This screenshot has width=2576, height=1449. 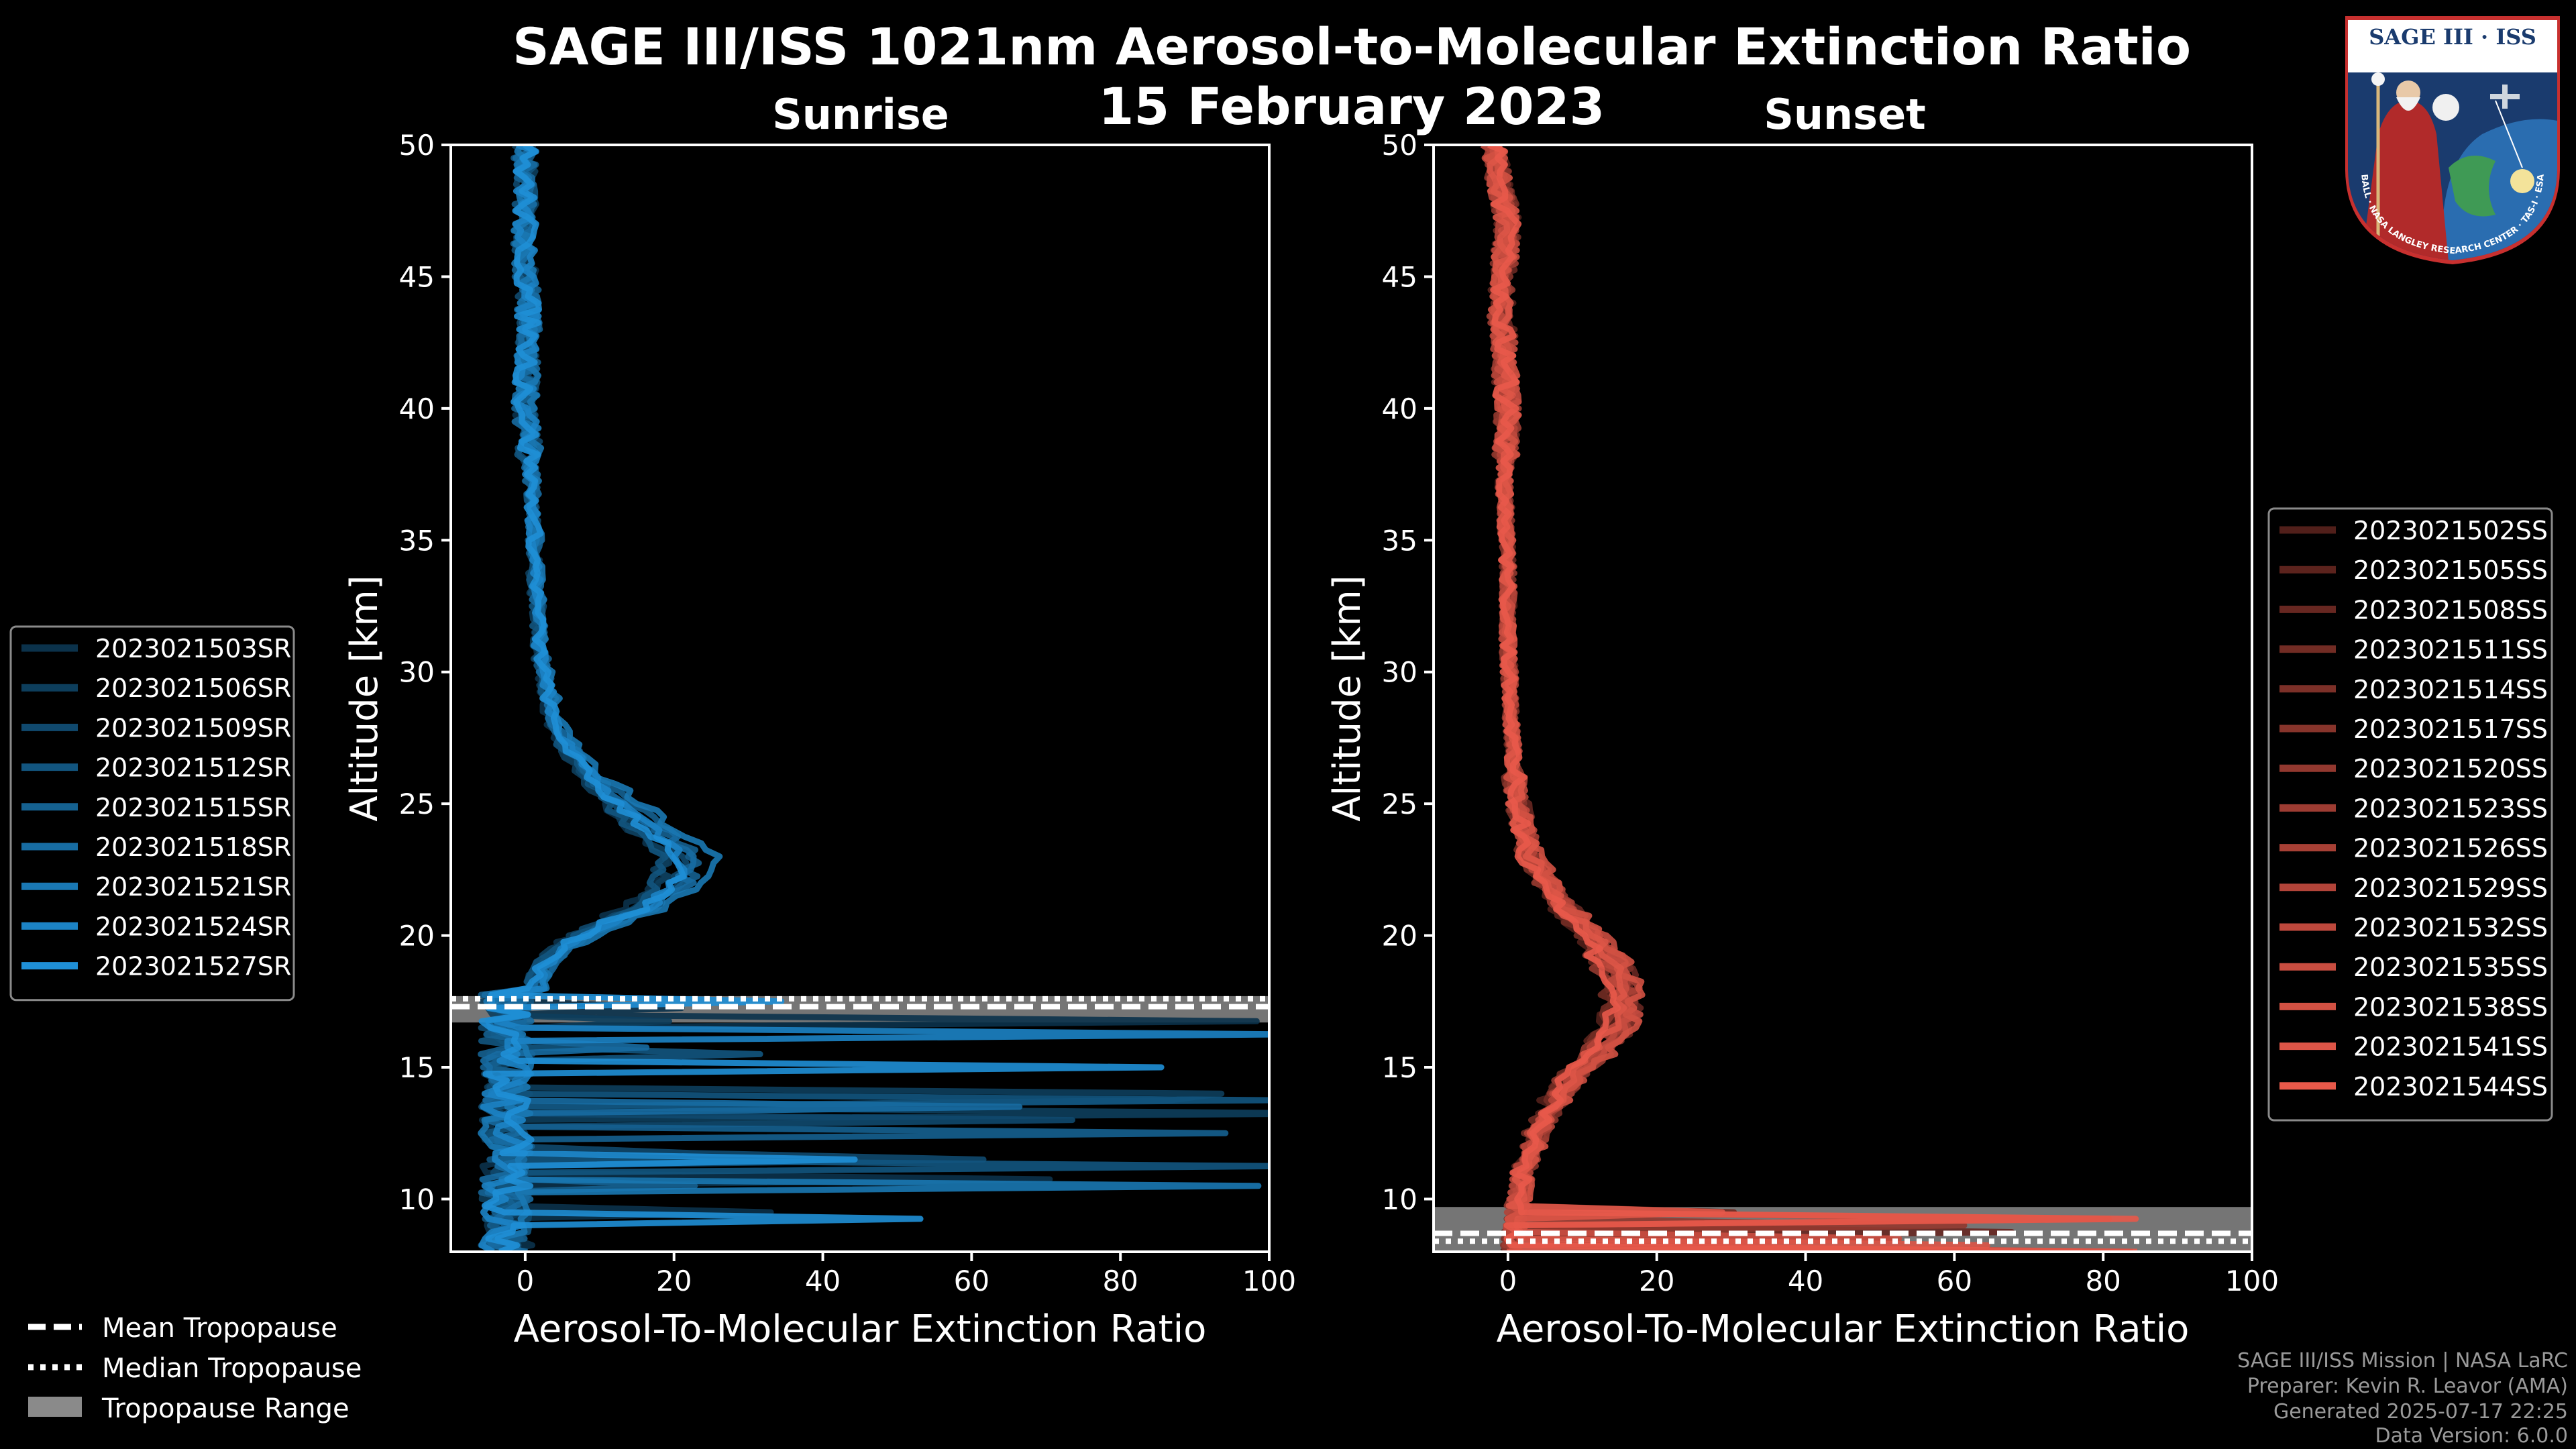 What do you see at coordinates (193, 887) in the screenshot?
I see `legend-label-2023021521SR: 2023021521SR` at bounding box center [193, 887].